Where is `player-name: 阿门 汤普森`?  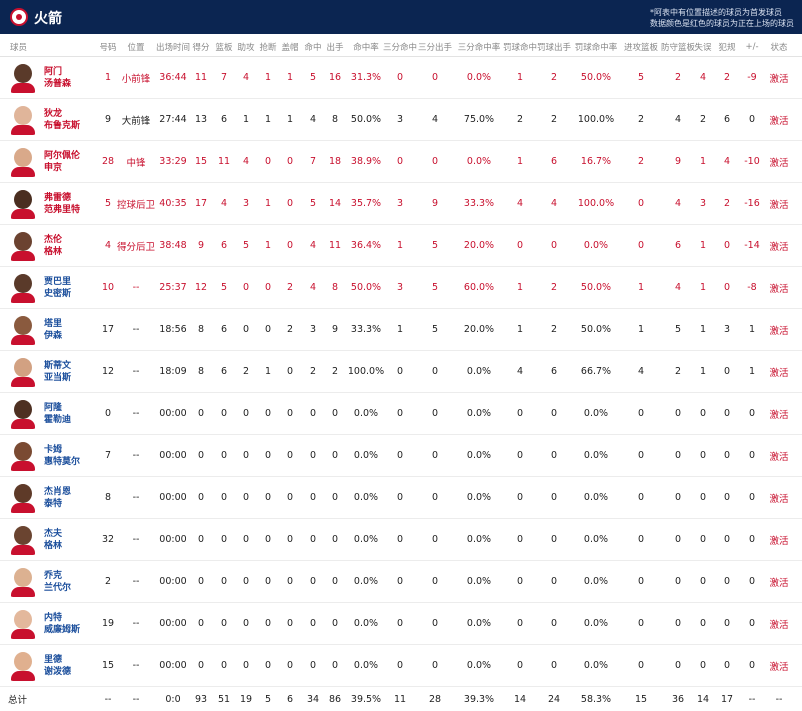
player-name: 阿门 汤普森 is located at coordinates (57, 77).